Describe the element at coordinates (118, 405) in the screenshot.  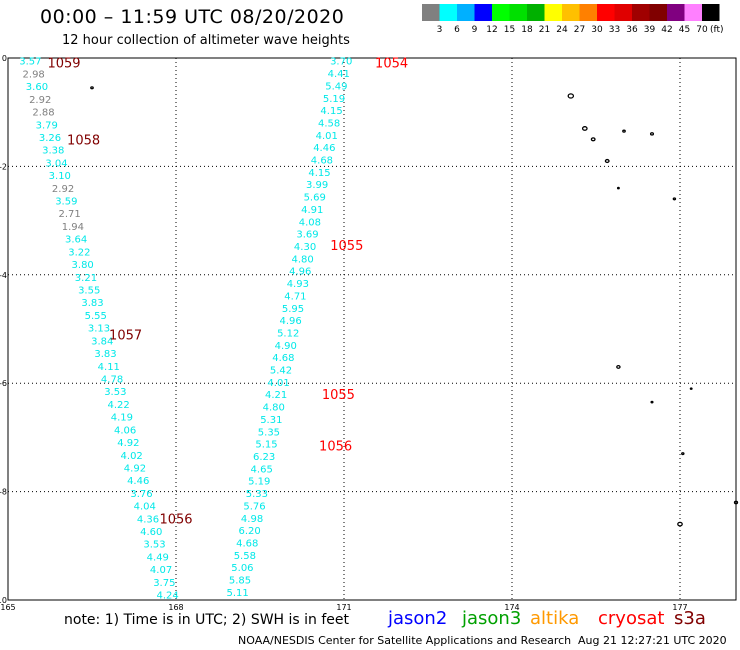
I see `wave-height-label: 4.22` at that location.